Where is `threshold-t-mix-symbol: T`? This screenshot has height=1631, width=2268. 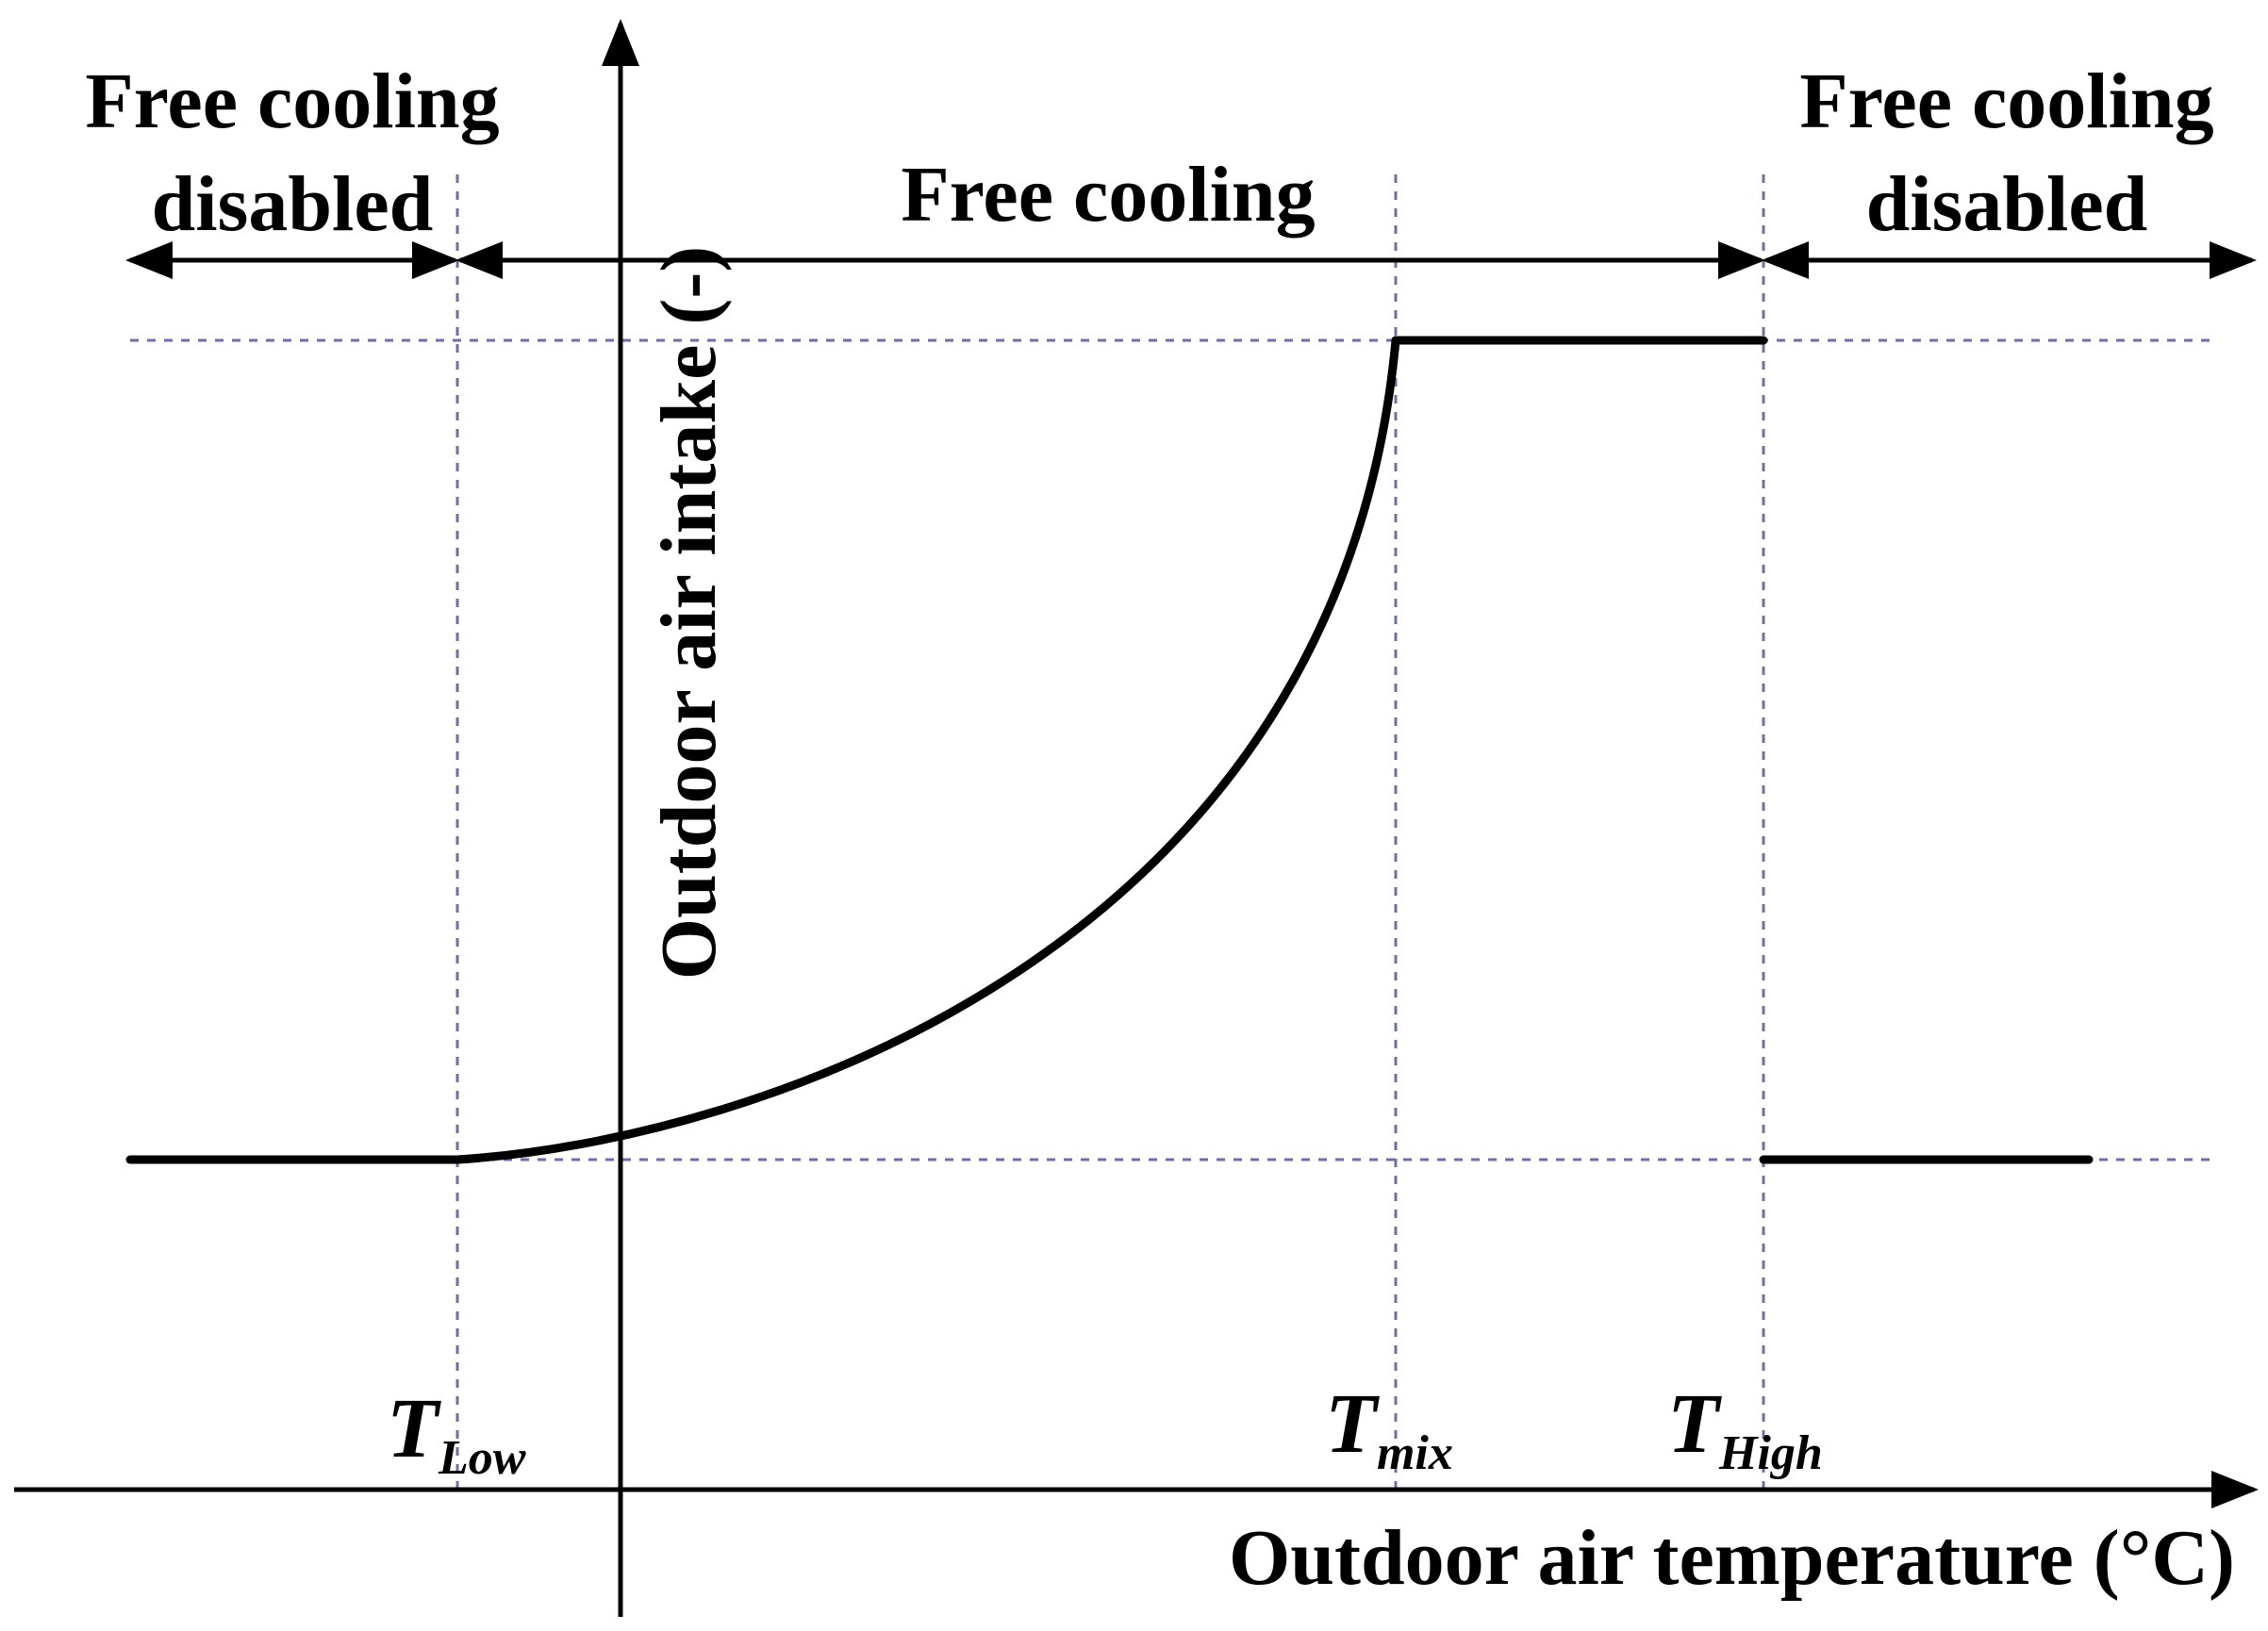 threshold-t-mix-symbol: T is located at coordinates (1352, 1424).